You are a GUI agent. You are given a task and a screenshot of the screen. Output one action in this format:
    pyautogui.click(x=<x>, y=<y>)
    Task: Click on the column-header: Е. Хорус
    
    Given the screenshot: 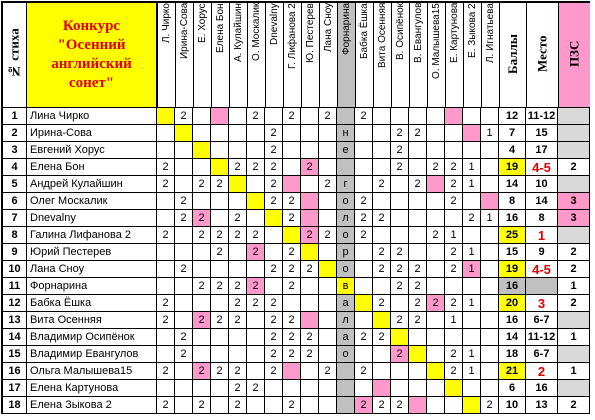 What is the action you would take?
    pyautogui.click(x=202, y=55)
    